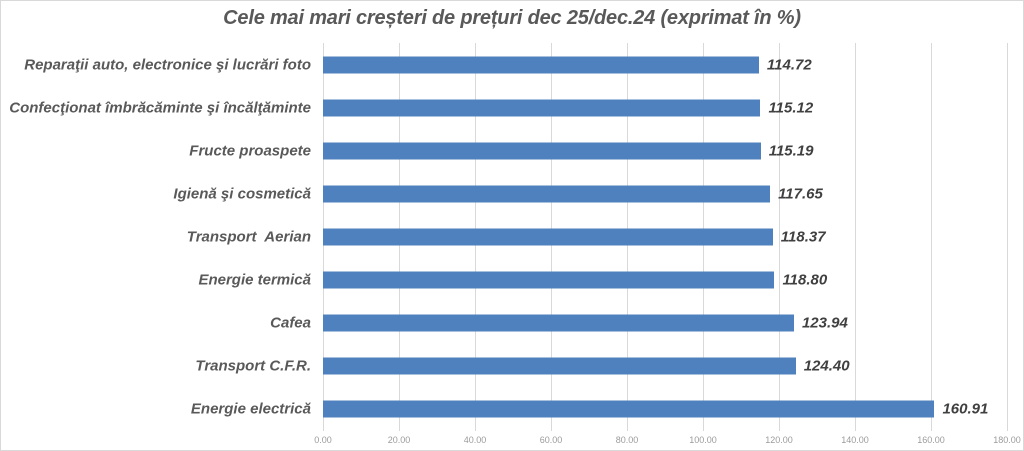 The width and height of the screenshot is (1024, 451). What do you see at coordinates (791, 151) in the screenshot?
I see `value-label: 115.19` at bounding box center [791, 151].